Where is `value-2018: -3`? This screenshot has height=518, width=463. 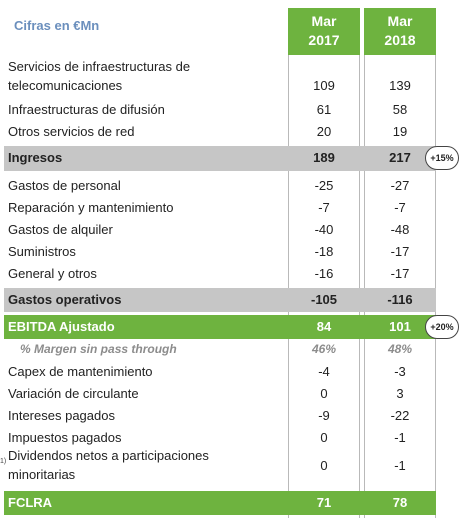 value-2018: -3 is located at coordinates (400, 371).